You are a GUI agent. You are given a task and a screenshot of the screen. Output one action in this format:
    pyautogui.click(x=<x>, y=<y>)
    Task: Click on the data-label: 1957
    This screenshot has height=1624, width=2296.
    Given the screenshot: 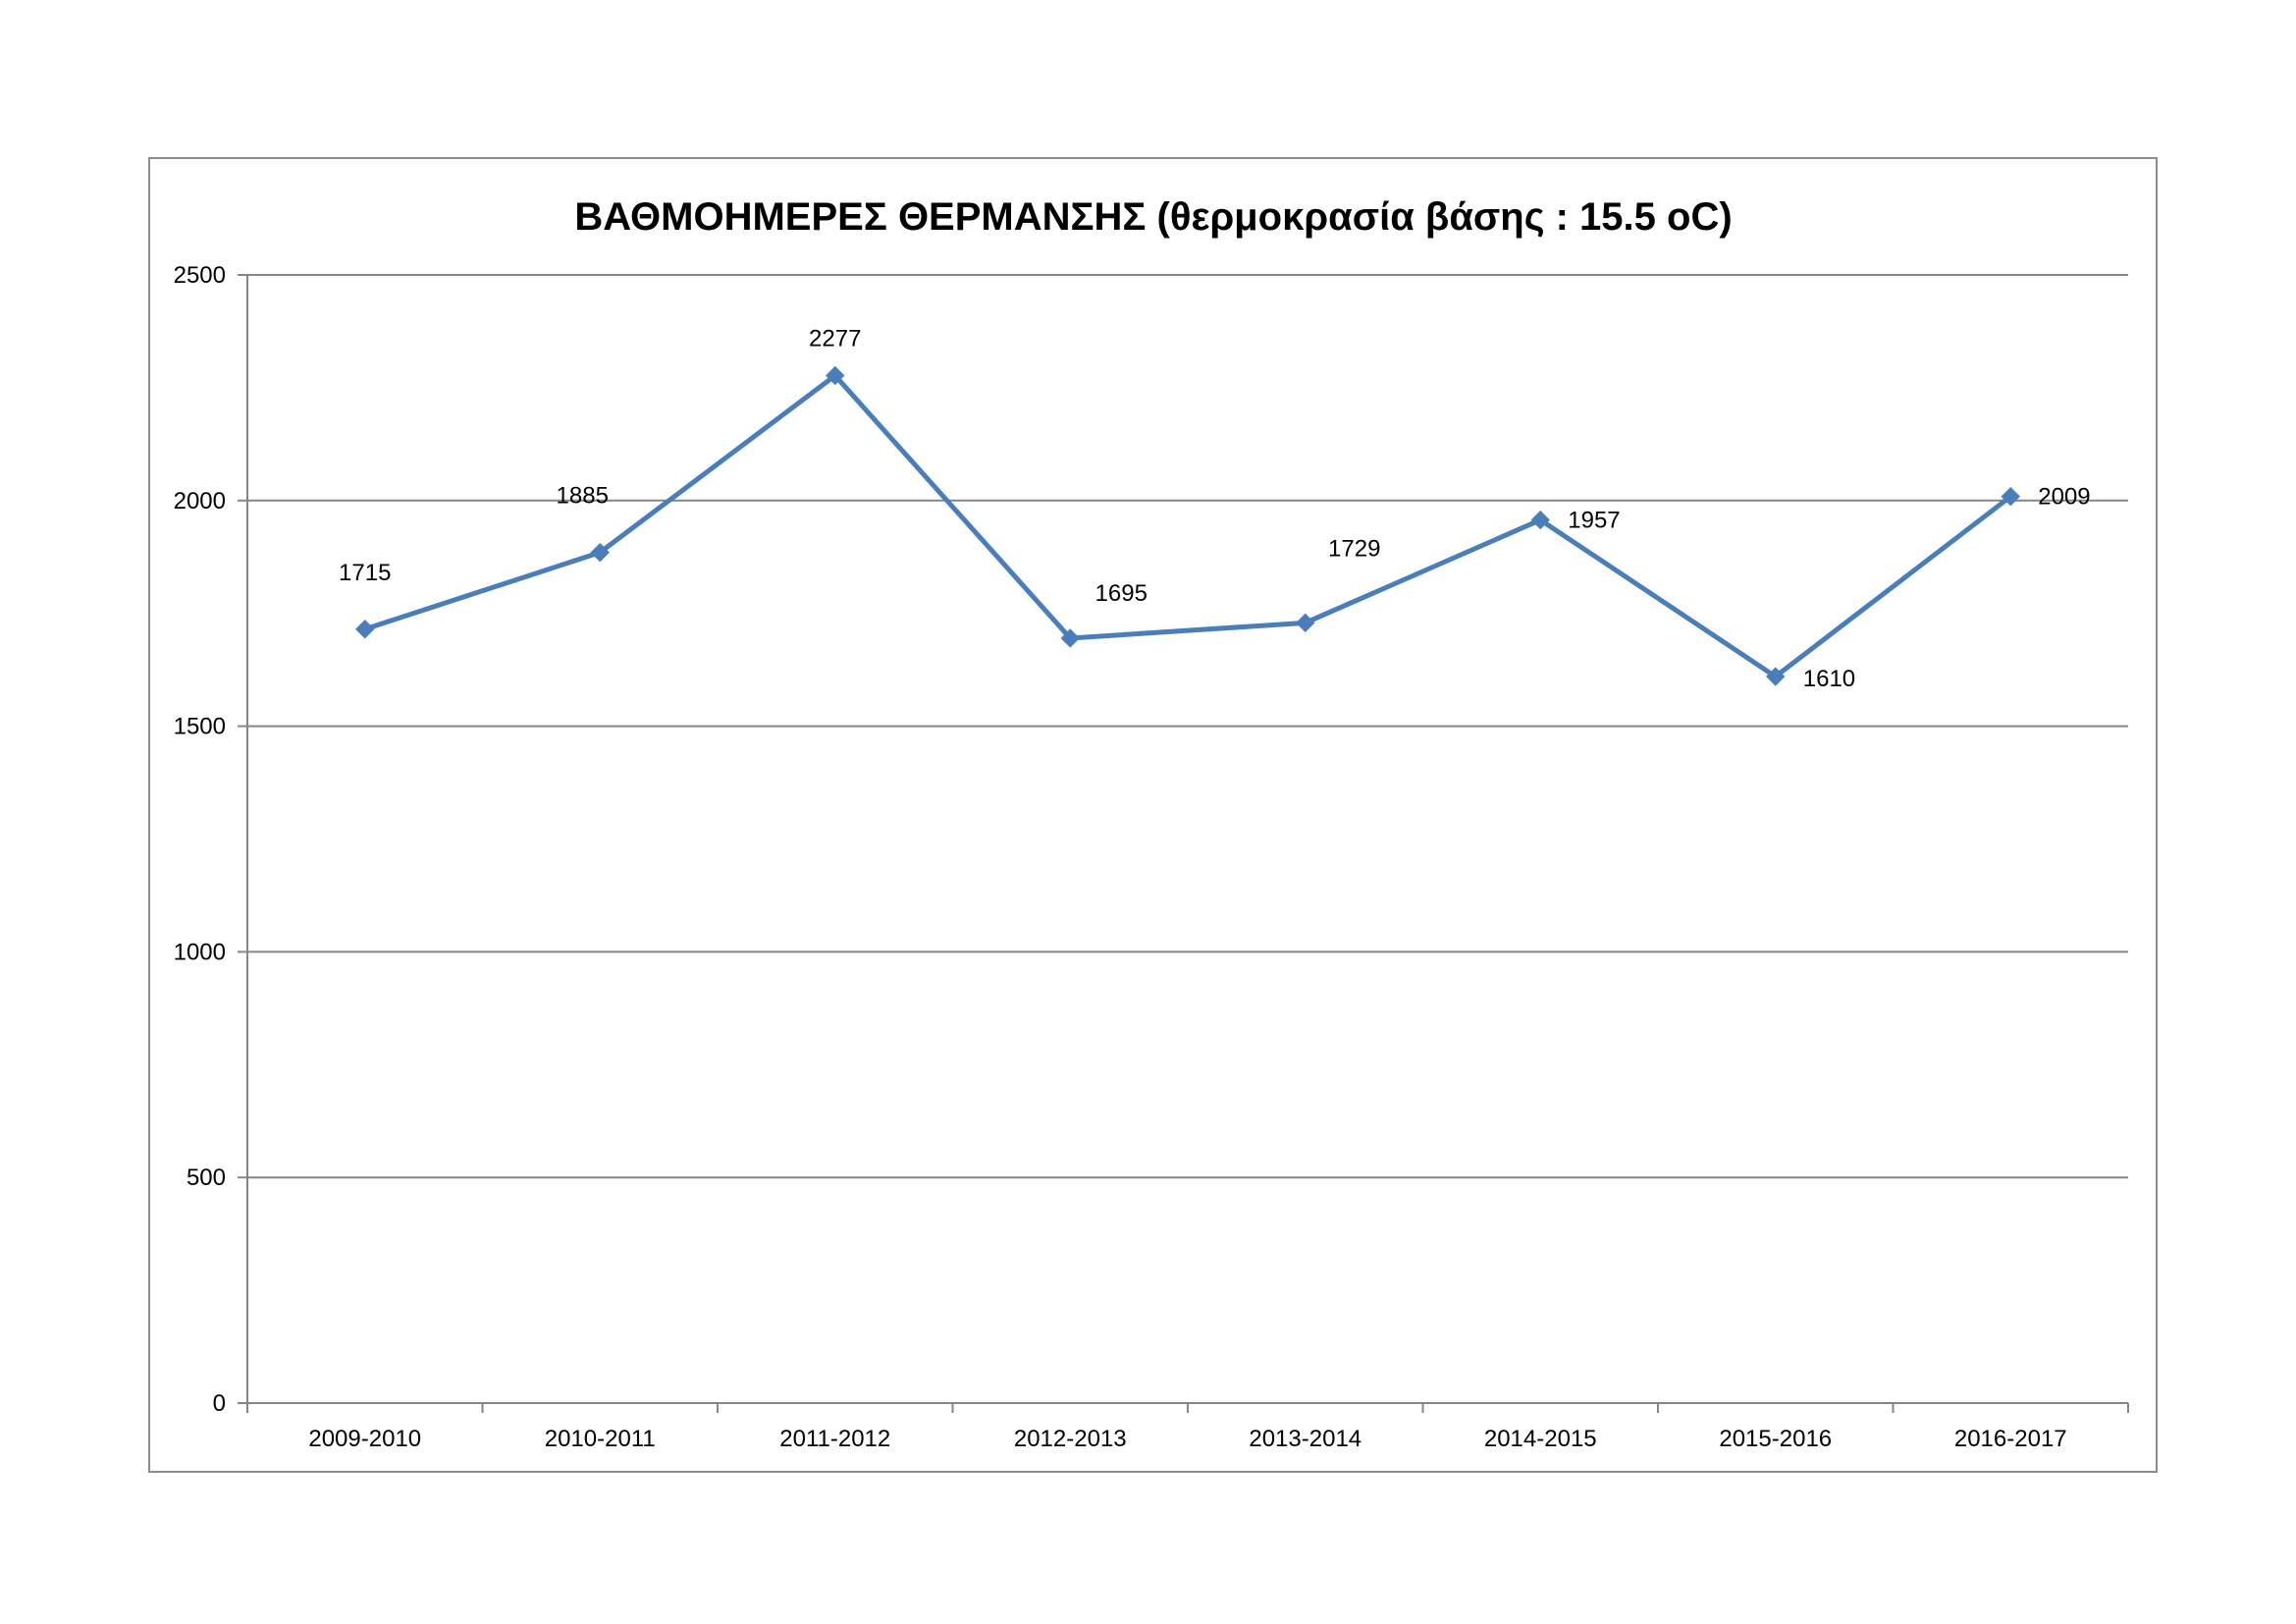 What is the action you would take?
    pyautogui.click(x=1594, y=521)
    